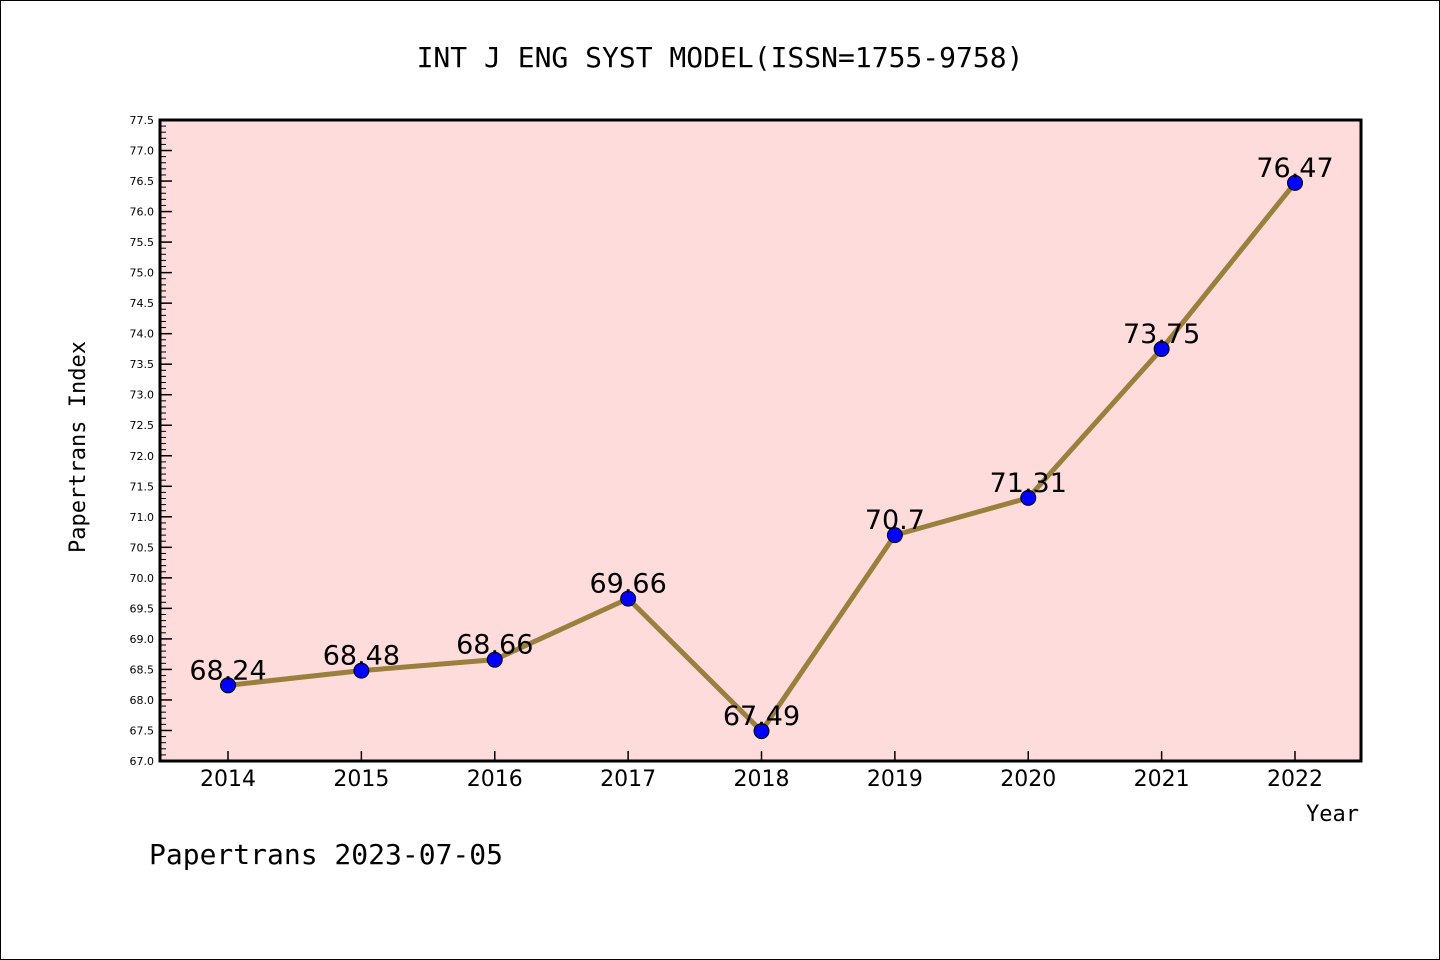 The width and height of the screenshot is (1440, 960). What do you see at coordinates (142, 242) in the screenshot?
I see `y-tick-label: 75.5` at bounding box center [142, 242].